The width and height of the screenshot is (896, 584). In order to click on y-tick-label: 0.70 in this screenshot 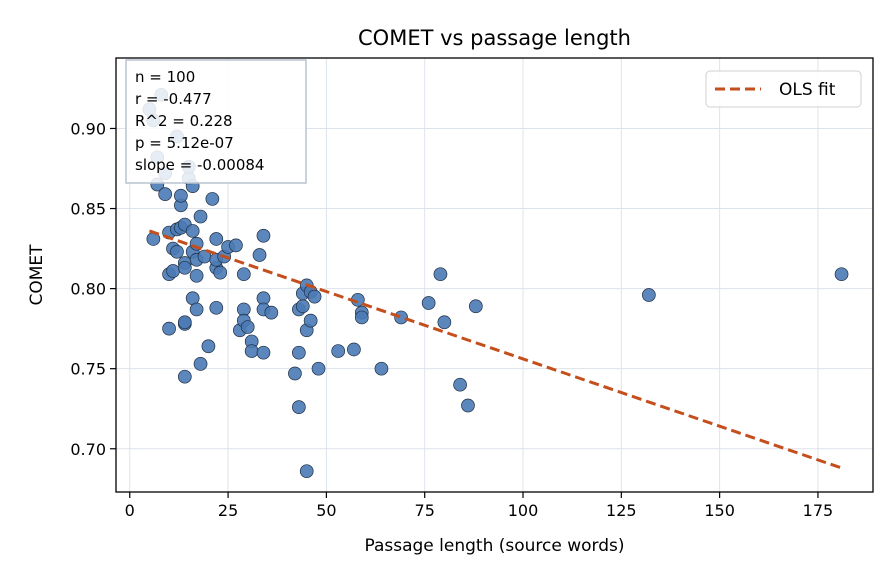, I will do `click(88, 449)`.